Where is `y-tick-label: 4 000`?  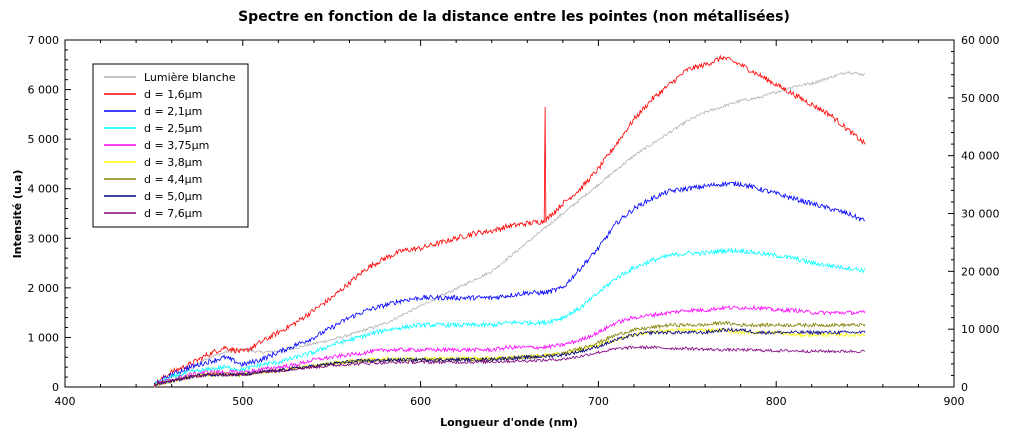
y-tick-label: 4 000 is located at coordinates (44, 189).